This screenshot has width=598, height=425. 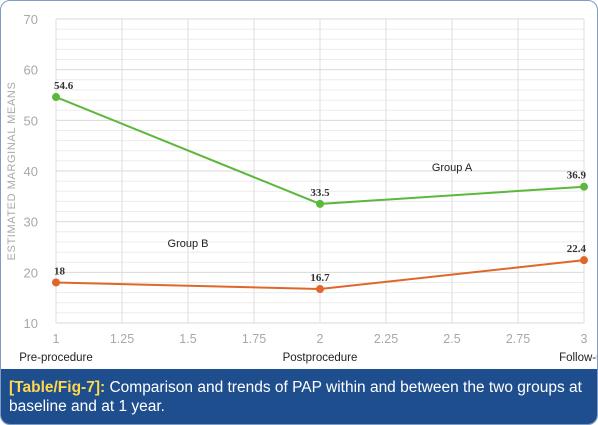 I want to click on category-label: Postprocedure, so click(x=320, y=358).